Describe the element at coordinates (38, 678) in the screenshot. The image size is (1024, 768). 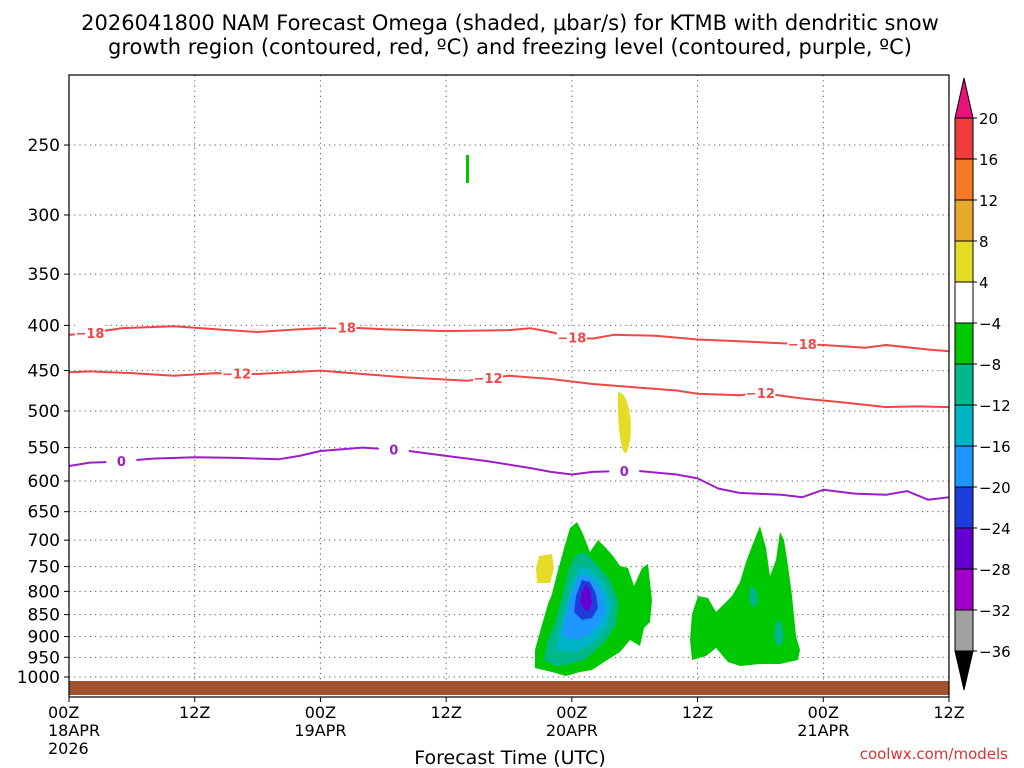
I see `y-tick-label: 1000` at that location.